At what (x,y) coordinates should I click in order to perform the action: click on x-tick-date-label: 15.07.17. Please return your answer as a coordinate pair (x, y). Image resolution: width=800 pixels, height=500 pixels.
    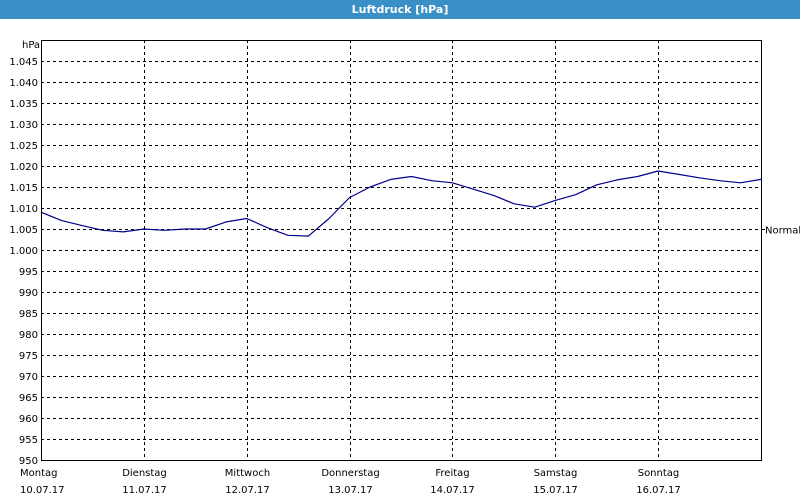
    Looking at the image, I should click on (555, 490).